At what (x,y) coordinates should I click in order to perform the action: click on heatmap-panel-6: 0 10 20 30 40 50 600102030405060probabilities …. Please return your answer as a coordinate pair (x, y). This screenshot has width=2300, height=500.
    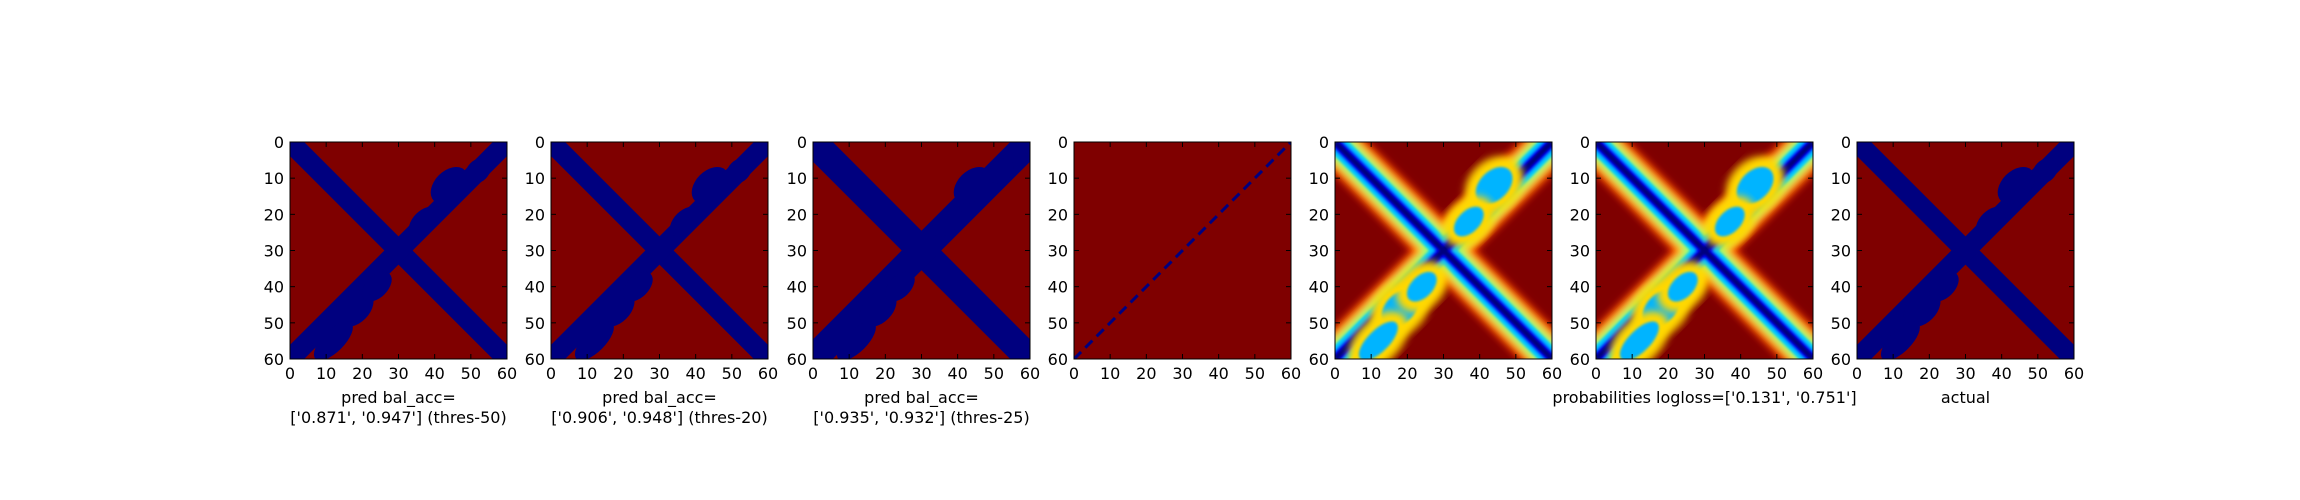
    Looking at the image, I should click on (1704, 270).